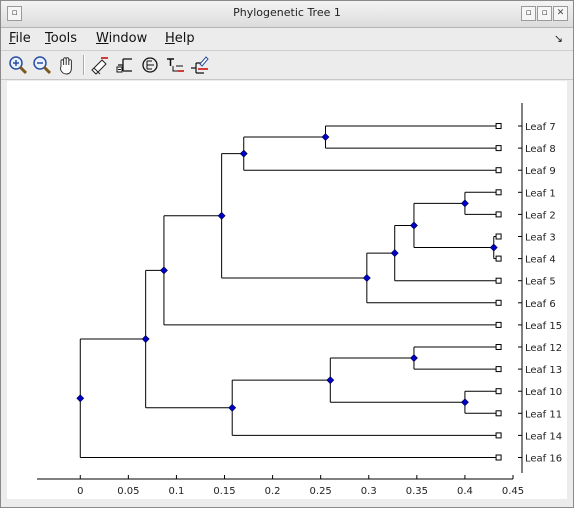  I want to click on x-tick-label: 0.45, so click(513, 491).